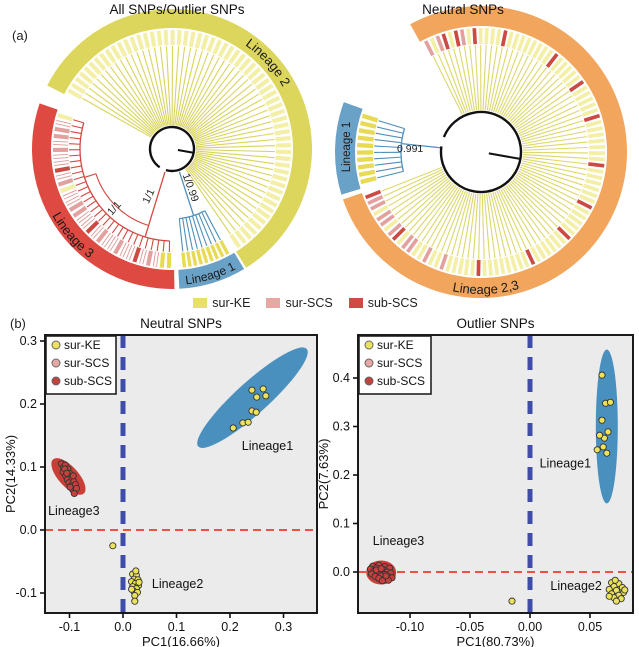 Image resolution: width=639 pixels, height=647 pixels. Describe the element at coordinates (181, 640) in the screenshot. I see `pca-neutral-snps-xlabel: PC1(16.66%)` at that location.